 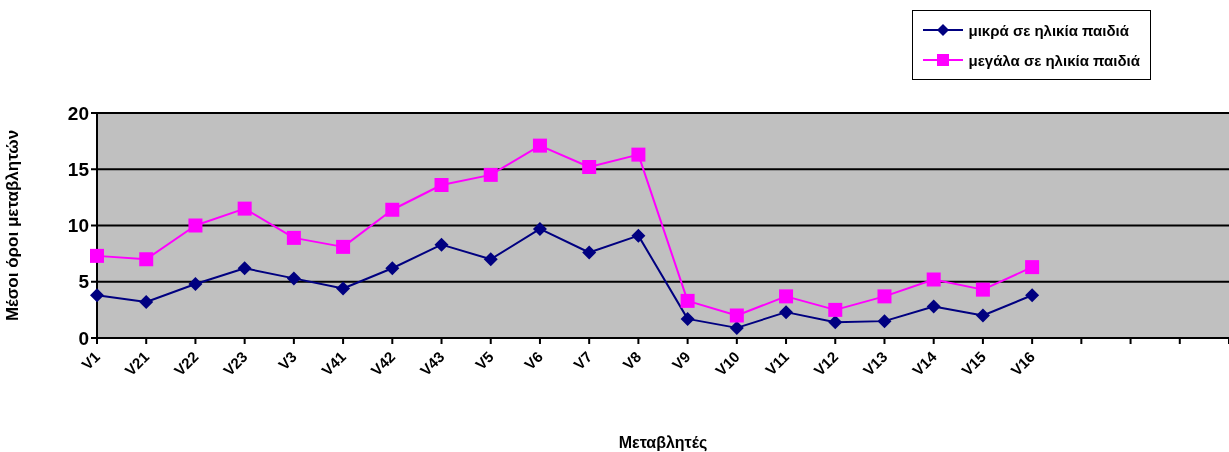 What do you see at coordinates (681, 360) in the screenshot?
I see `x-tick-label: V9` at bounding box center [681, 360].